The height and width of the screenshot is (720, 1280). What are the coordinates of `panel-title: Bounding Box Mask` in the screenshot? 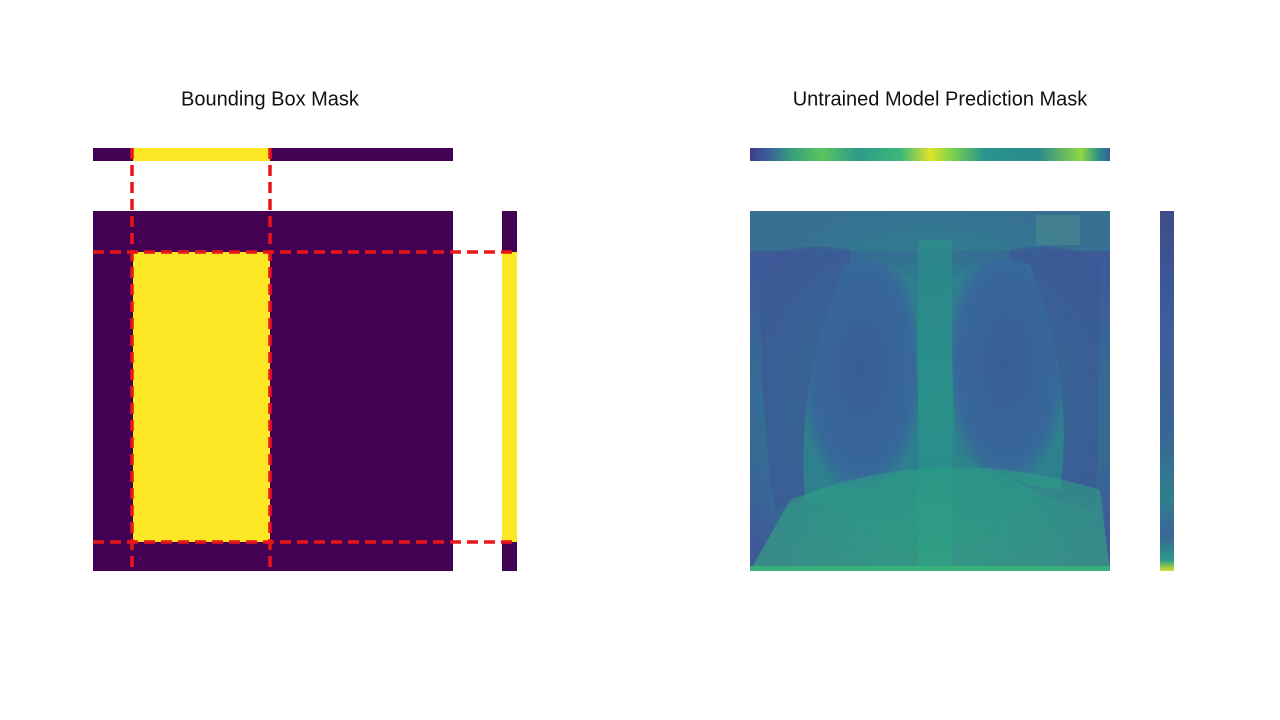 It's located at (270, 99).